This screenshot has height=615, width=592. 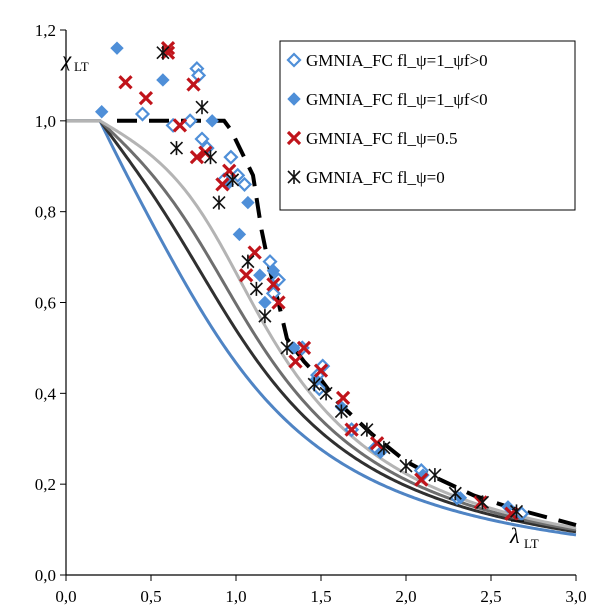 I want to click on y-tick-label-4: 0,6, so click(x=45, y=303).